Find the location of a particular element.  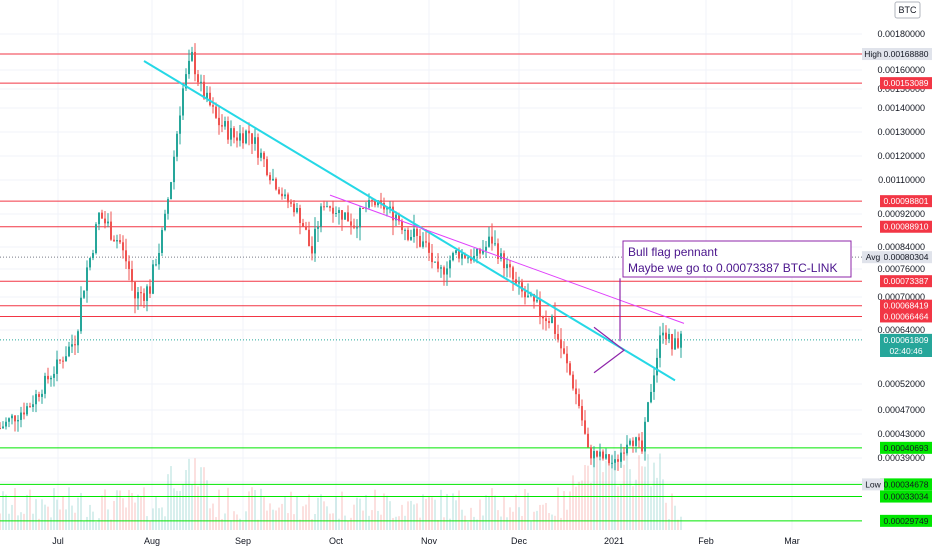

x-tick-label: Nov is located at coordinates (429, 541).